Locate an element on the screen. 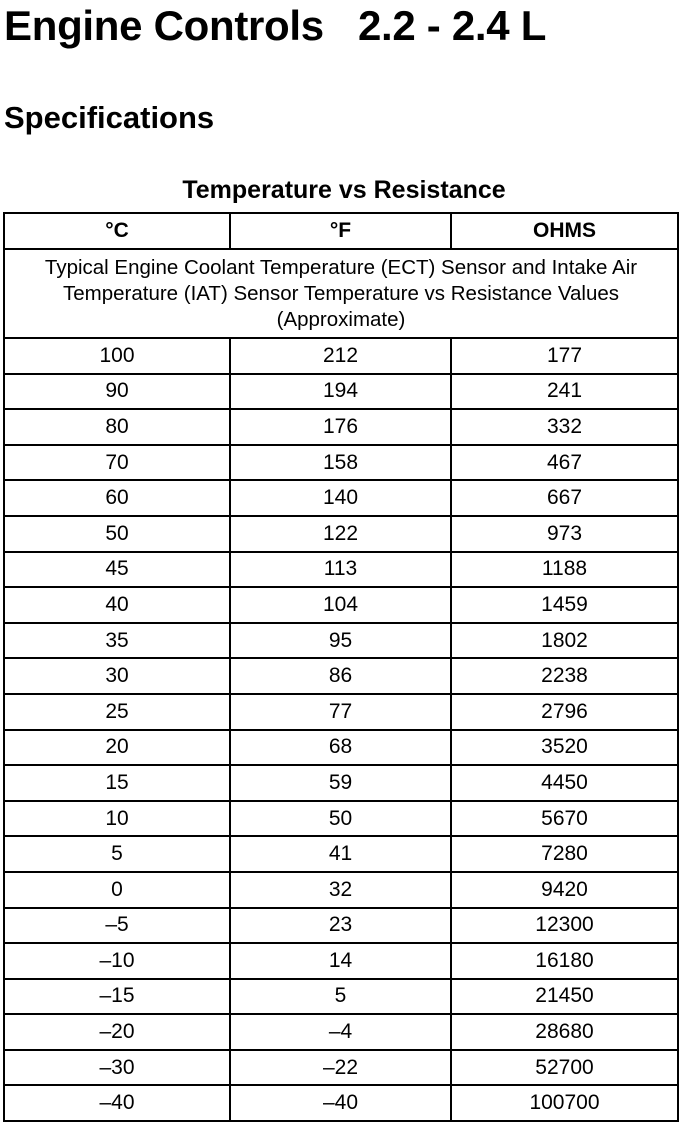 The image size is (688, 1136). cell-ohms: 467 is located at coordinates (564, 462).